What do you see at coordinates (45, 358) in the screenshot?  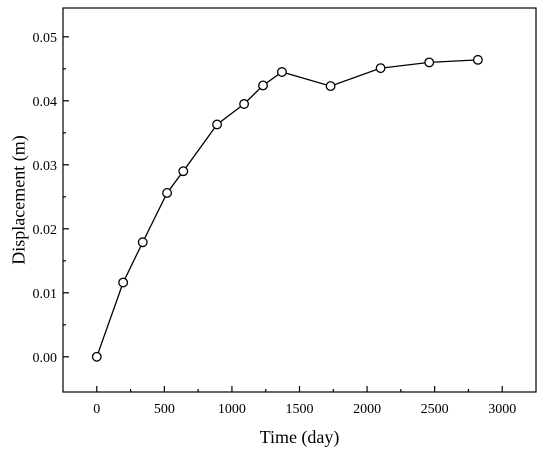 I see `y-tick-label: 0.00` at bounding box center [45, 358].